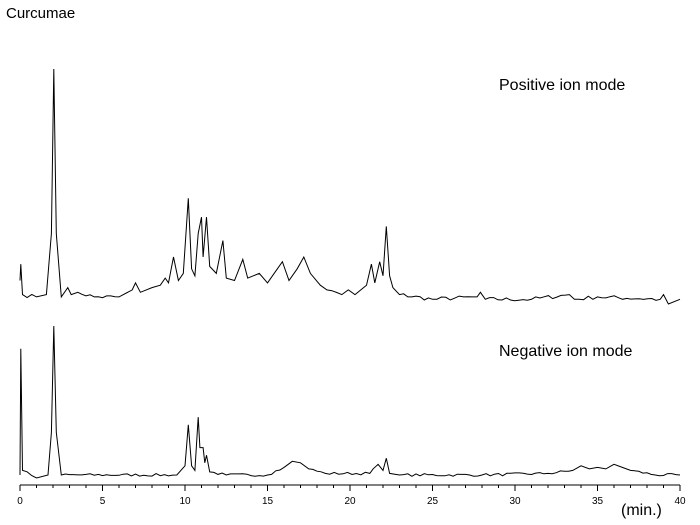  What do you see at coordinates (40, 13) in the screenshot?
I see `chart-title: Curcumae` at bounding box center [40, 13].